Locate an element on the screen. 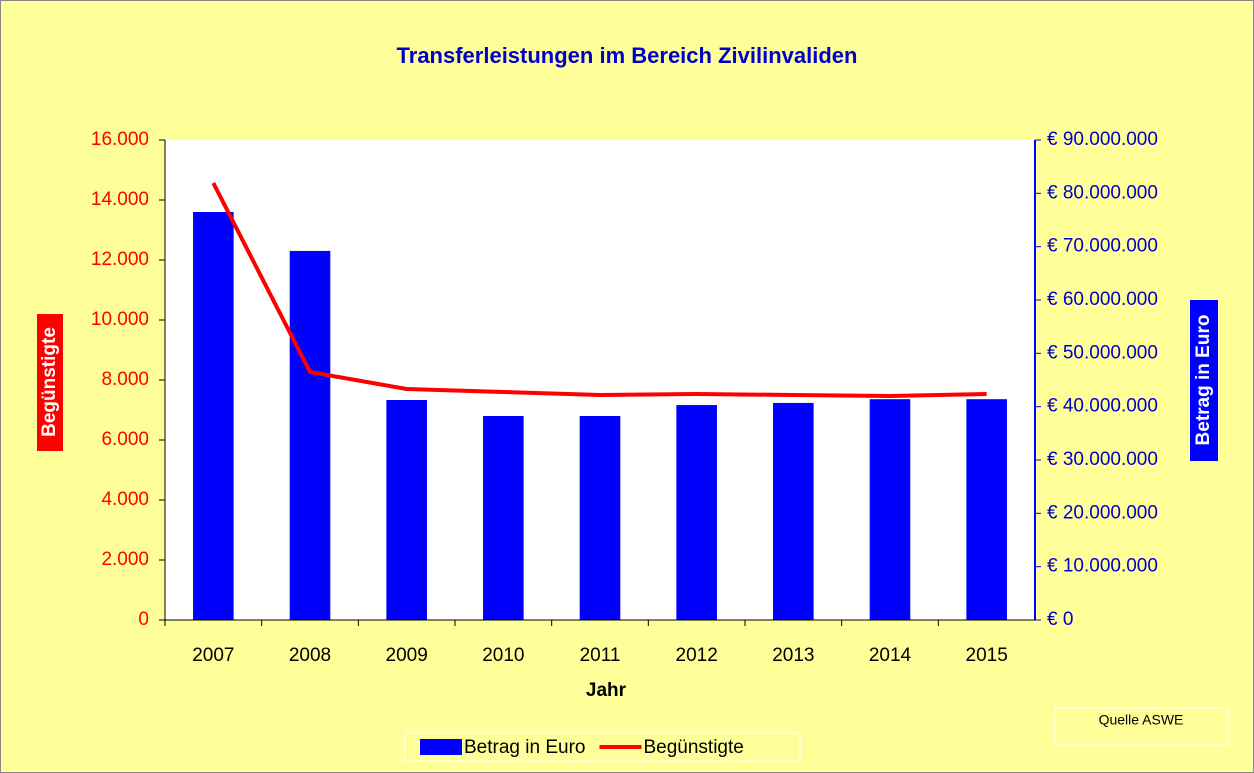  y-tick-label: 12.000 is located at coordinates (120, 259).